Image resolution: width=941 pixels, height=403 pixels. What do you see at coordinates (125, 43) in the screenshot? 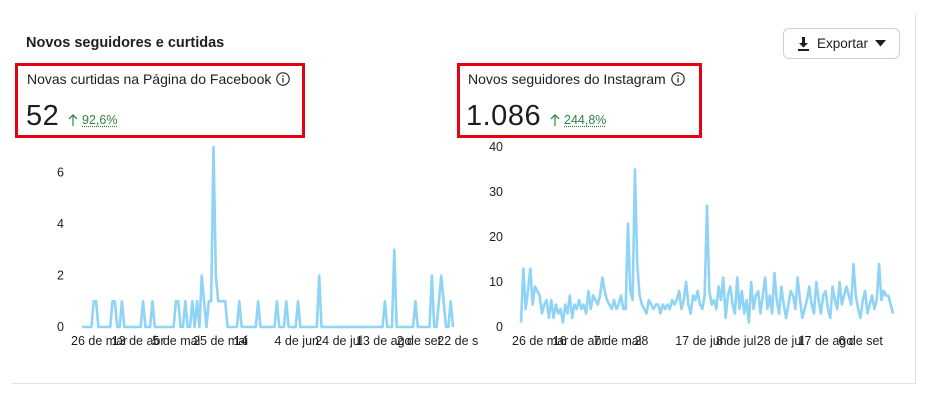
I see `section-title: Novos seguidores e curtidas` at bounding box center [125, 43].